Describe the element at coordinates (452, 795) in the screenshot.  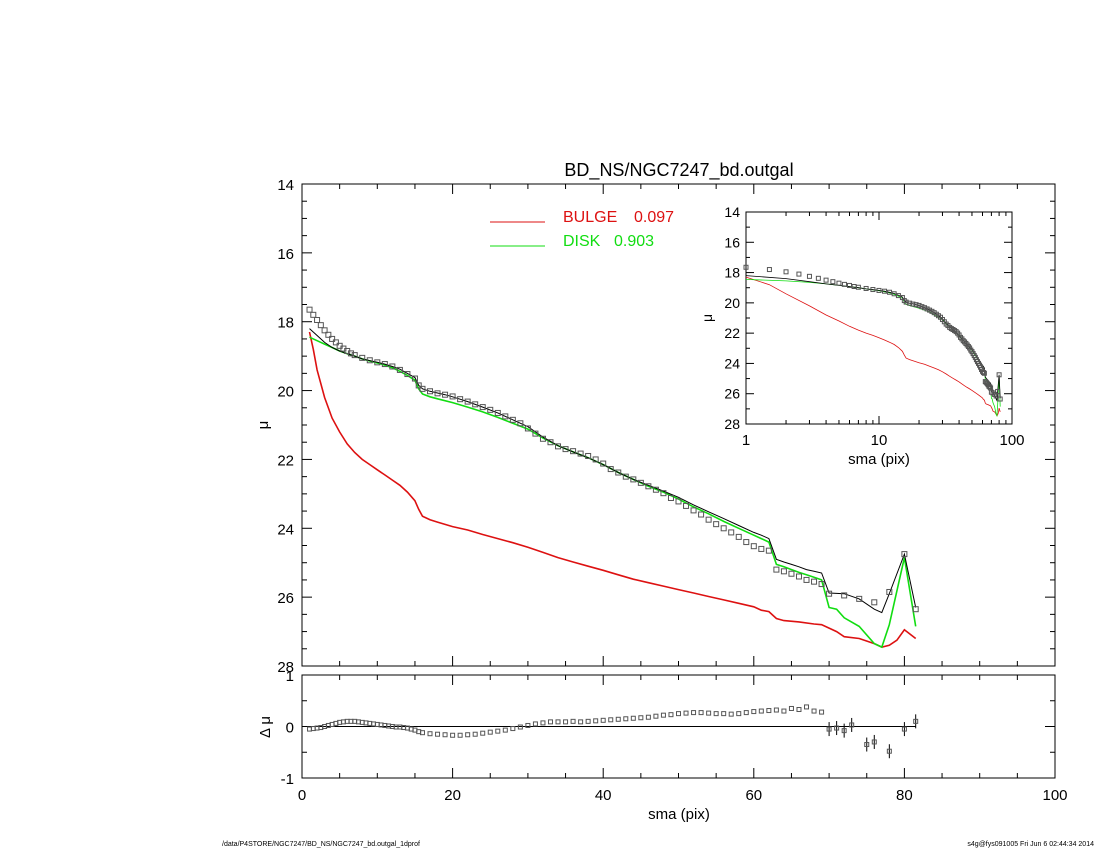
I see `residual-x-tick-label: 20` at that location.